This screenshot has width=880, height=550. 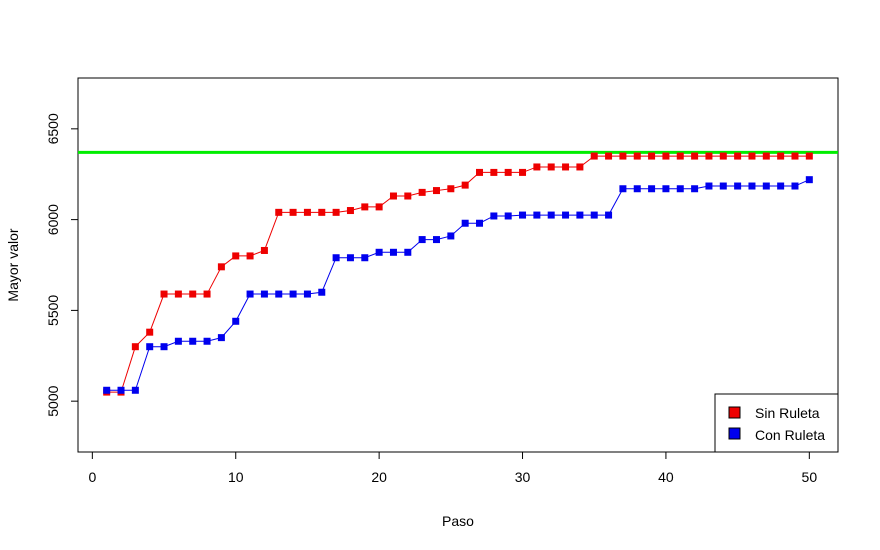 I want to click on x-tick-label: 40, so click(x=666, y=477).